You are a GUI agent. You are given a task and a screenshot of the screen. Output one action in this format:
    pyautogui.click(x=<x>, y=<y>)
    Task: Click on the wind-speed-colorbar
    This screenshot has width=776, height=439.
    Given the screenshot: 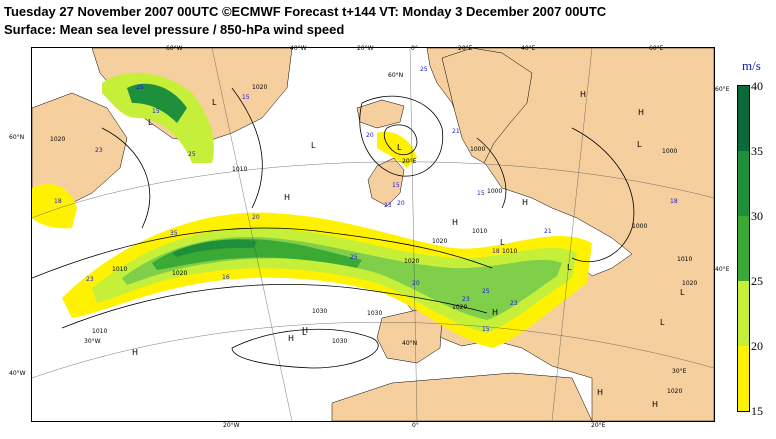 What is the action you would take?
    pyautogui.click(x=743, y=248)
    